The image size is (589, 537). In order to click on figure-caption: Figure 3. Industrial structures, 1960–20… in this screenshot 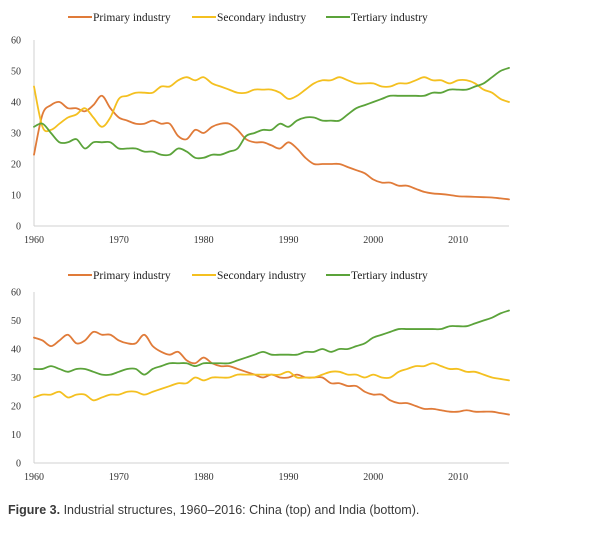, I will do `click(213, 510)`.